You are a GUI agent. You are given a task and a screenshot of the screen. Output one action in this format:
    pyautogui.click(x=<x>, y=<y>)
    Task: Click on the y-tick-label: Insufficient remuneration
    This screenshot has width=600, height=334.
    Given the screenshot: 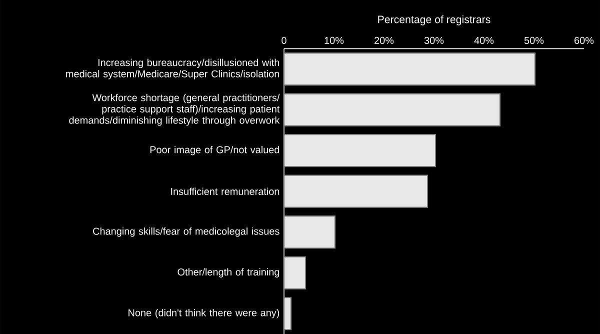 What is the action you would take?
    pyautogui.click(x=225, y=191)
    